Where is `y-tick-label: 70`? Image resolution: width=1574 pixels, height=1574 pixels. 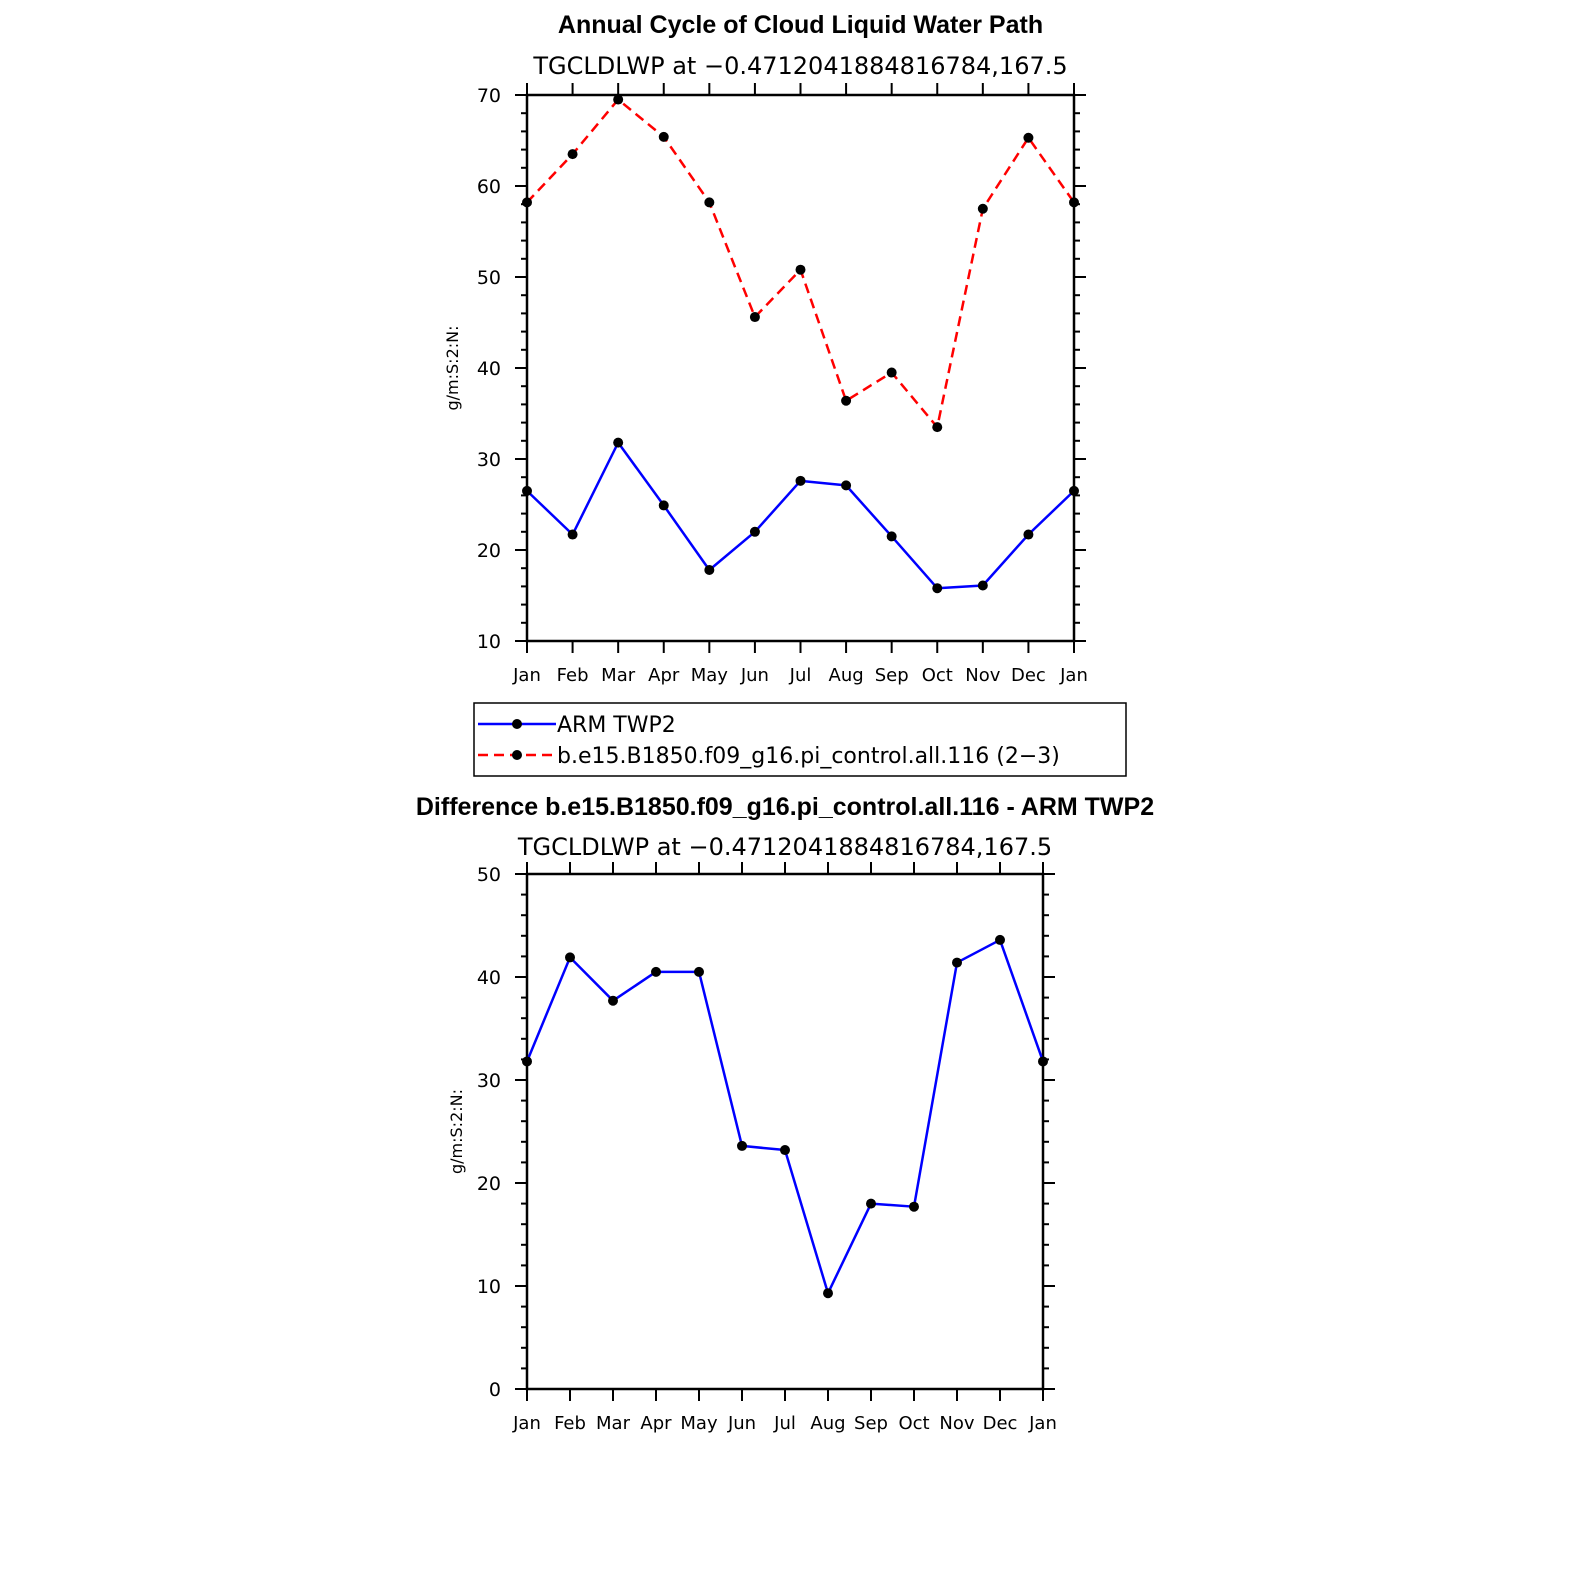 y-tick-label: 70 is located at coordinates (489, 96).